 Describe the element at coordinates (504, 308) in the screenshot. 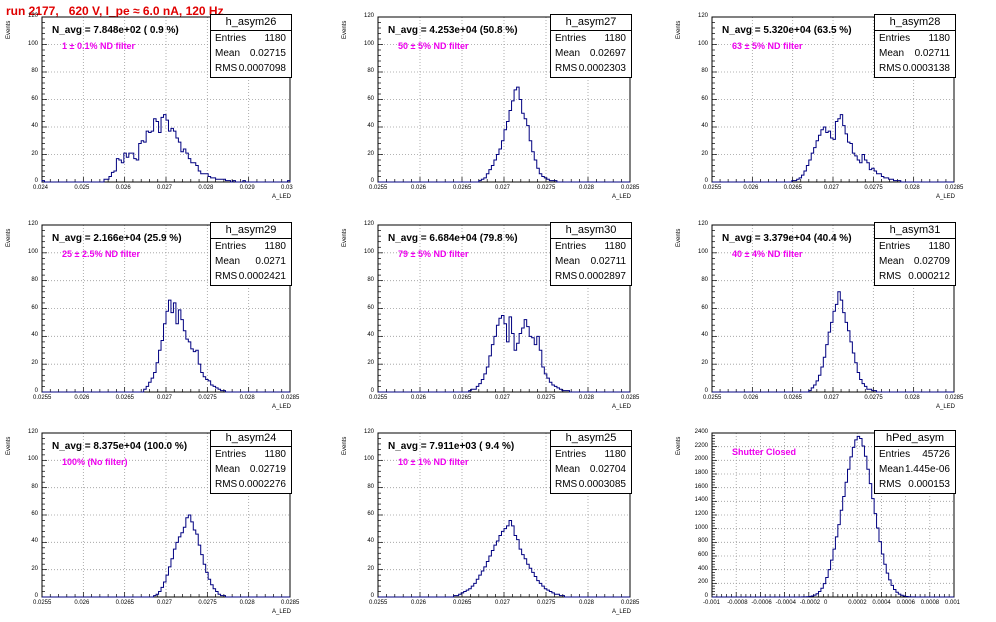

I see `pad-h_asym30` at that location.